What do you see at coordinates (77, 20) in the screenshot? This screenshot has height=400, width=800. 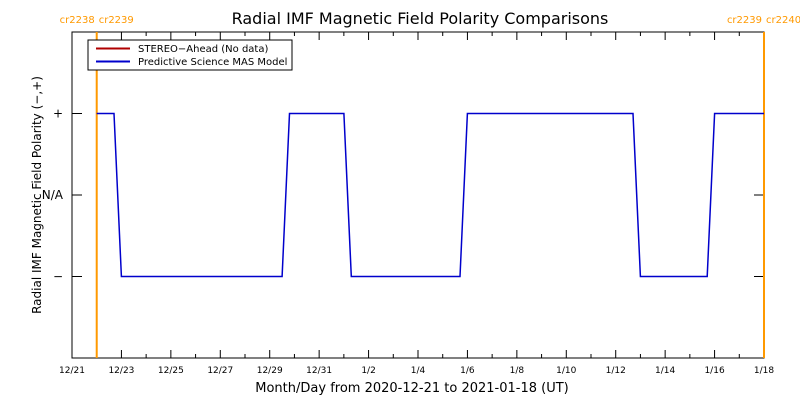 I see `rotation-marker-label-0-a: cr2238` at bounding box center [77, 20].